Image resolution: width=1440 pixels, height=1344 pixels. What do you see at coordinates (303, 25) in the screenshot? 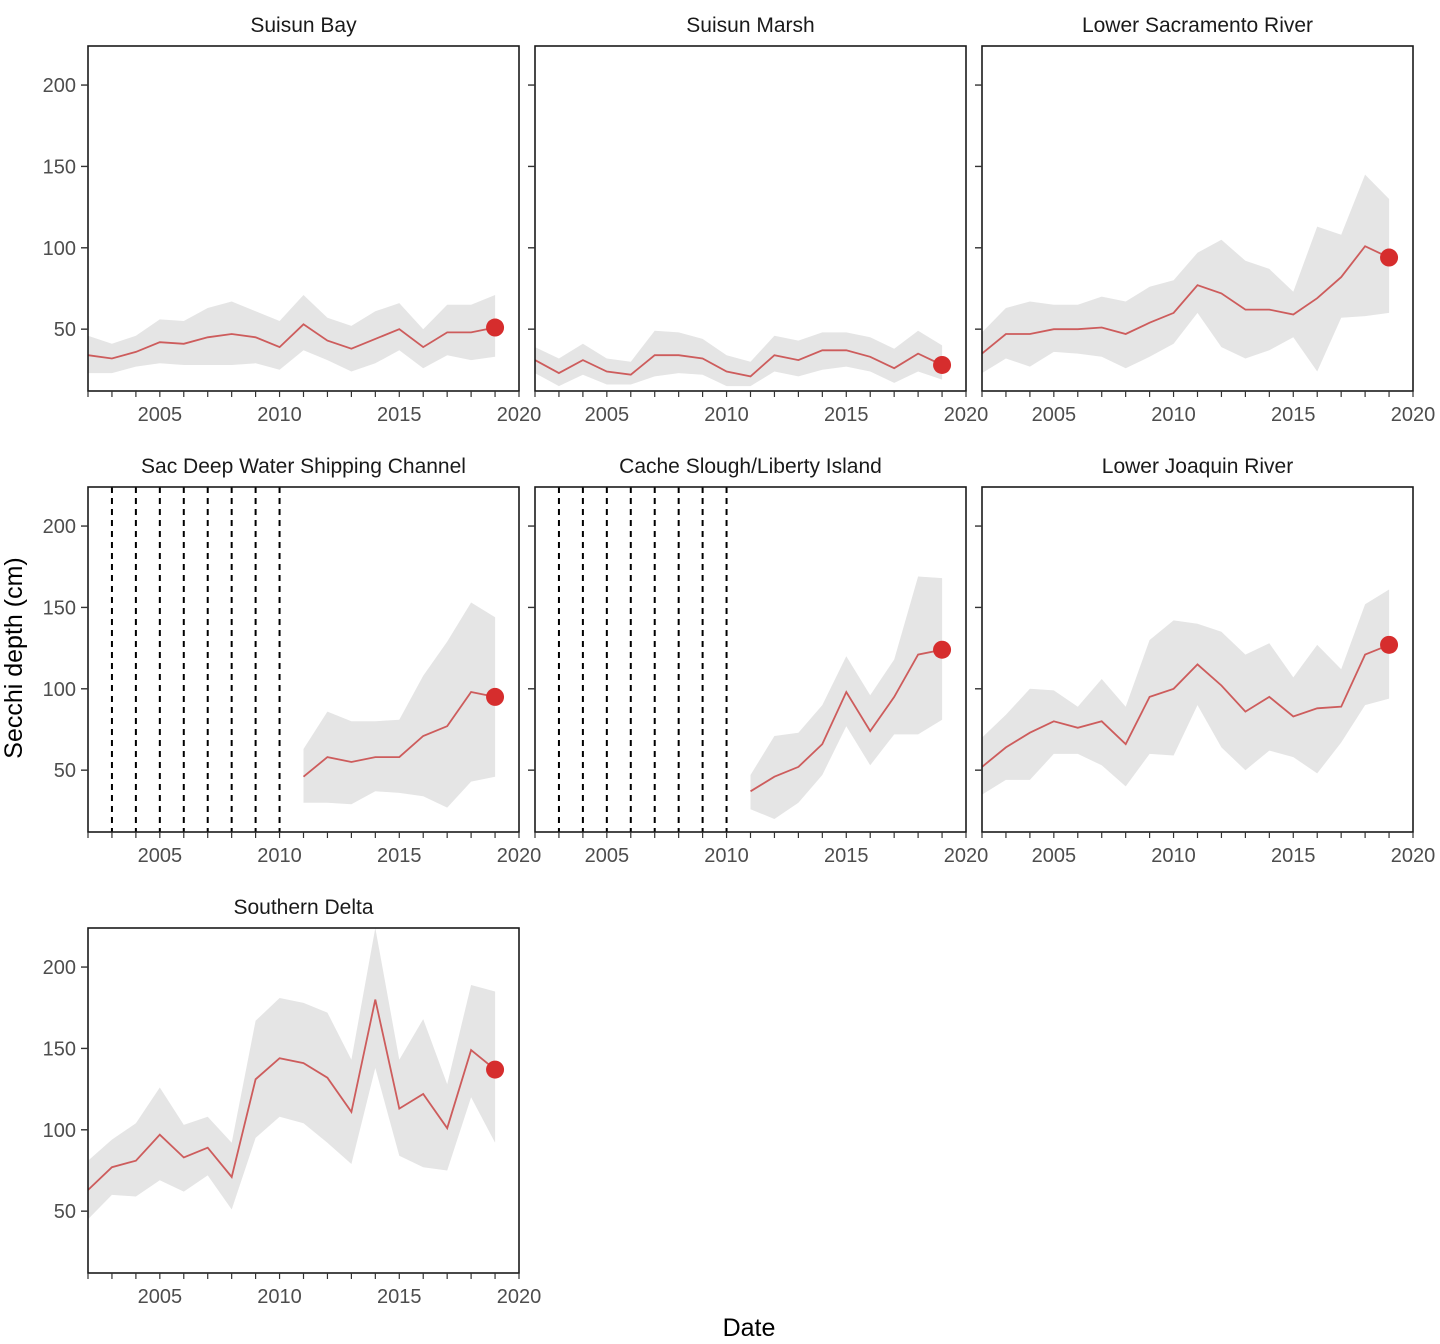
I see `panel-title: Suisun Bay` at bounding box center [303, 25].